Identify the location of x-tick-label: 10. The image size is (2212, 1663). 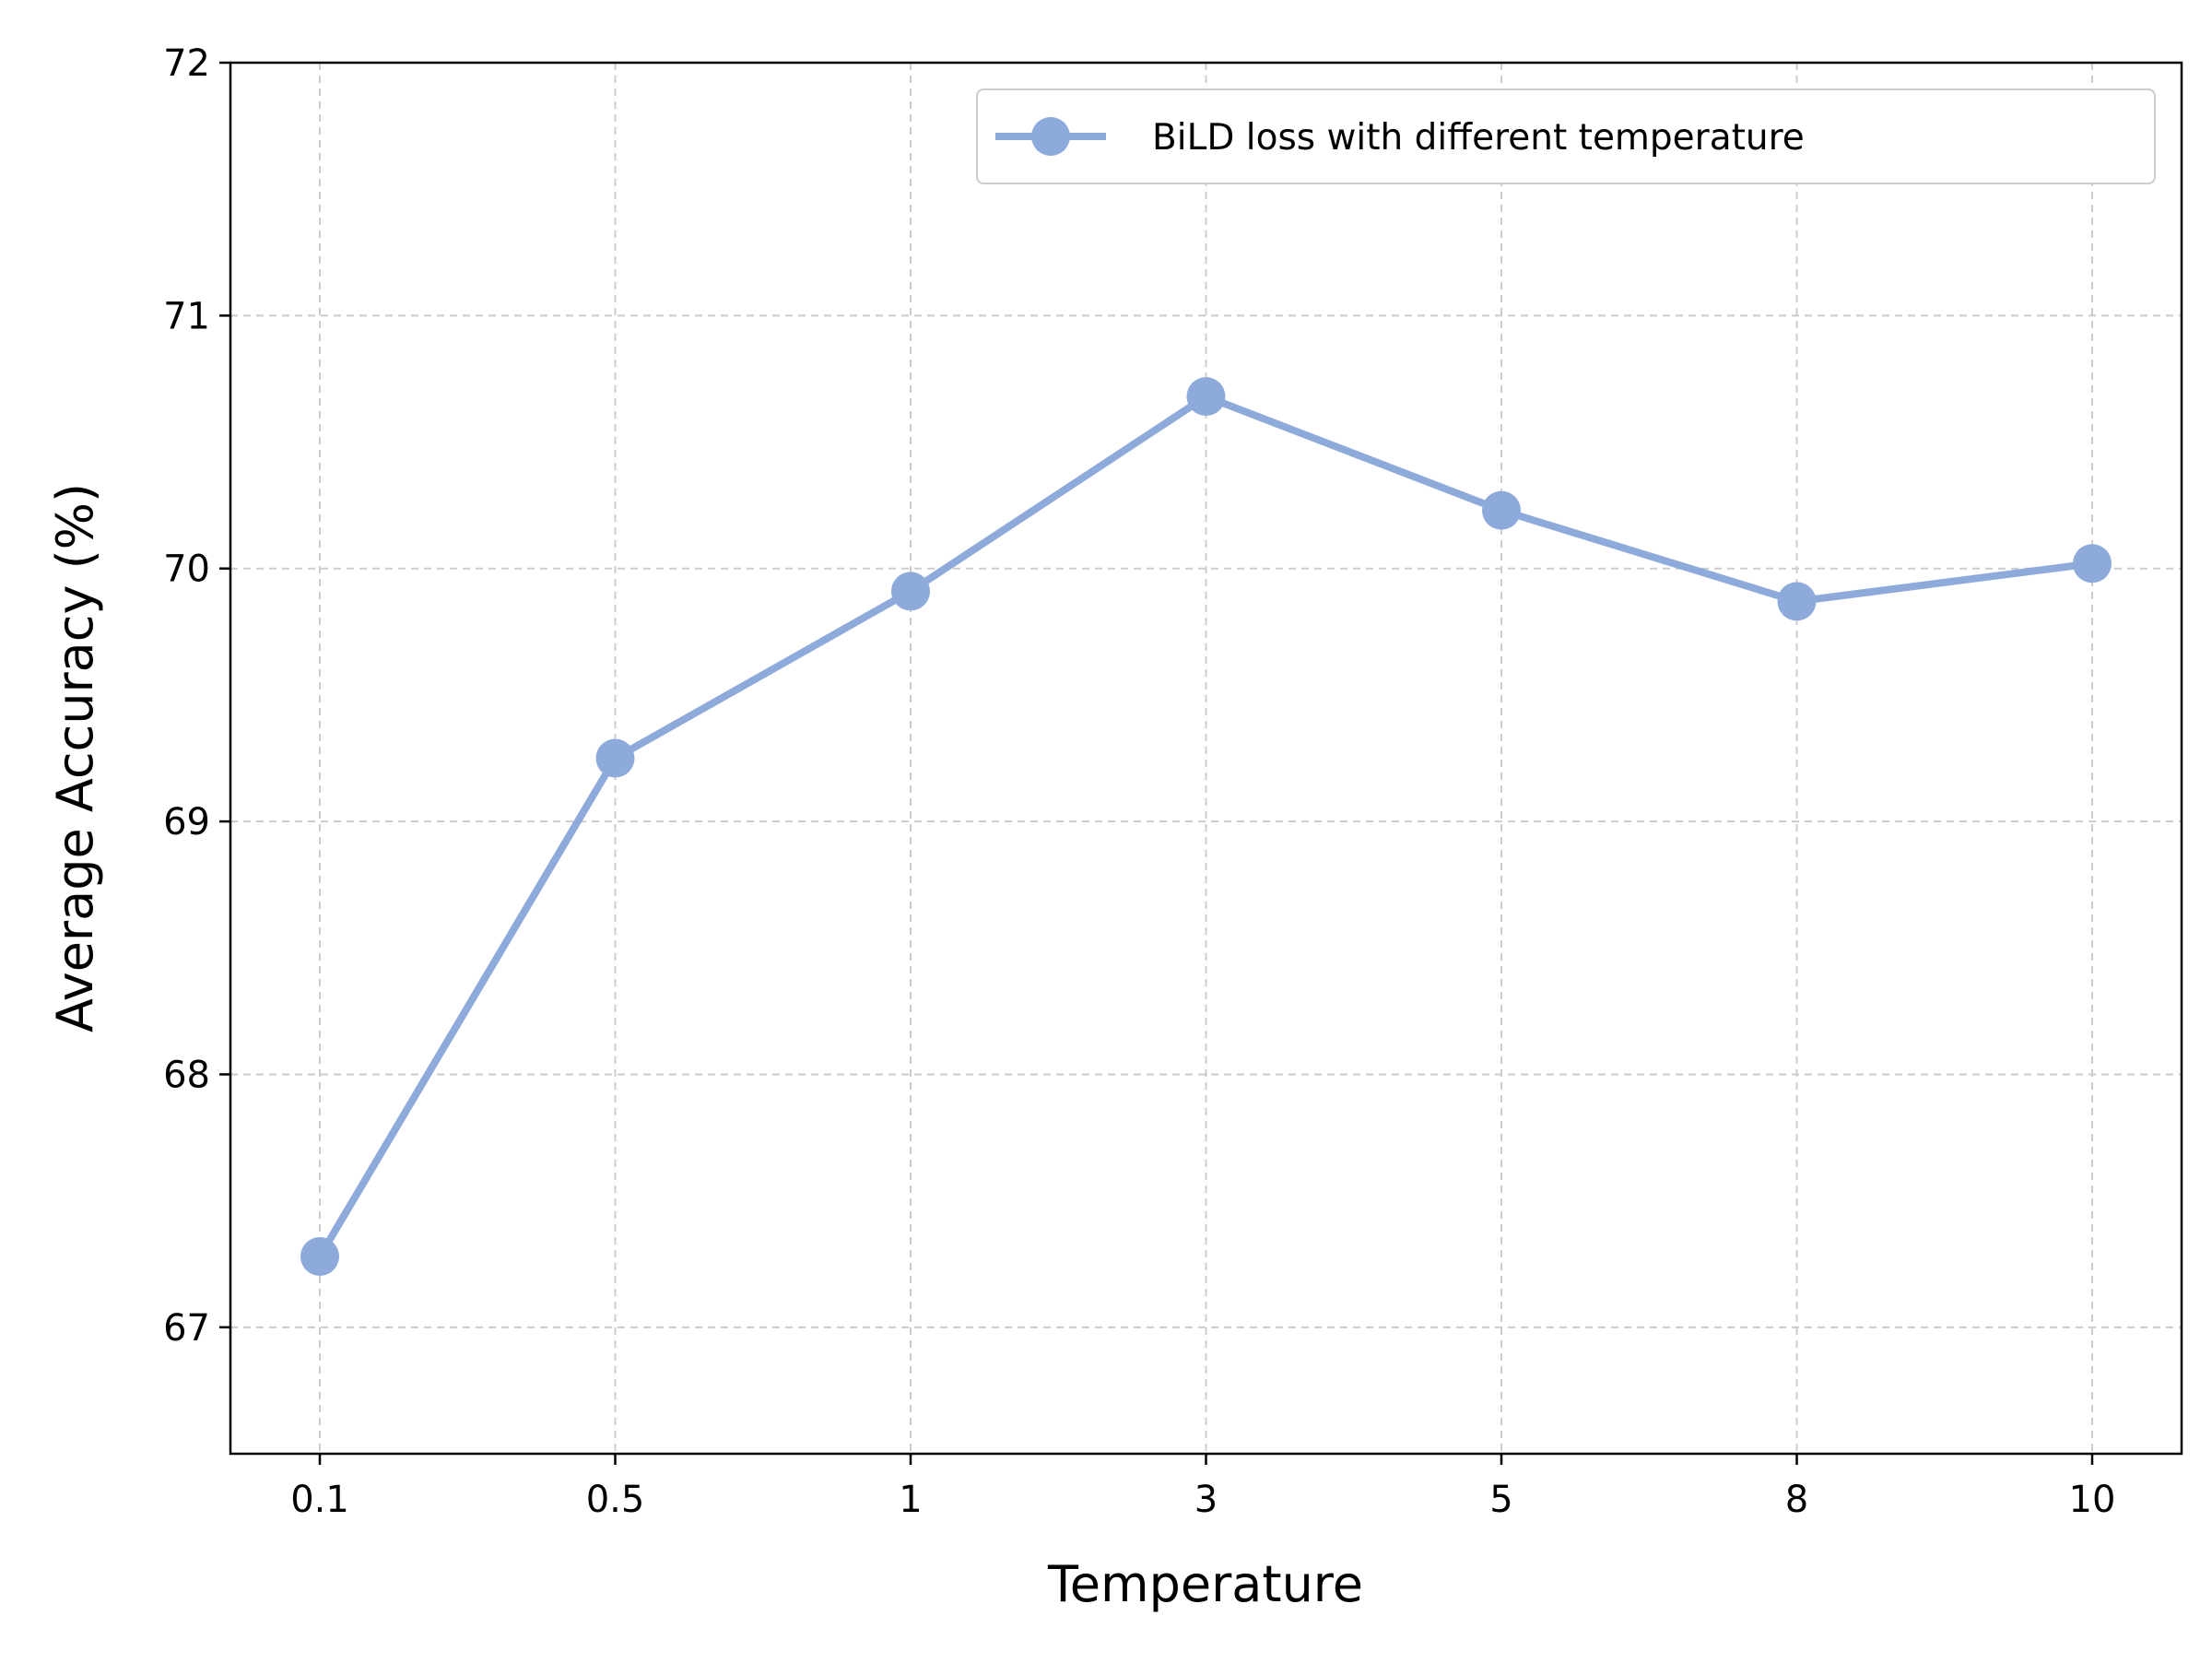
(2092, 1500).